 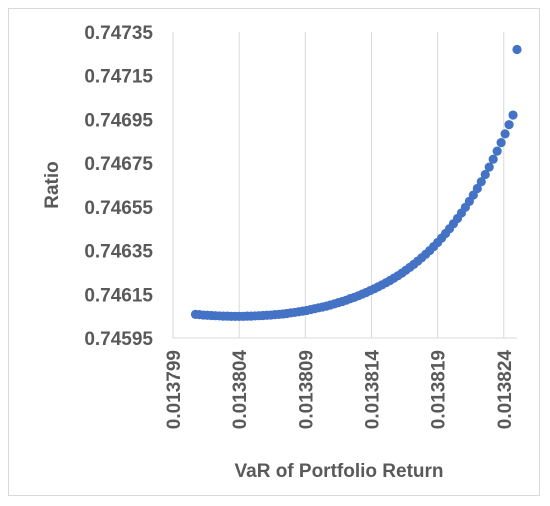 What do you see at coordinates (306, 389) in the screenshot?
I see `x-tick-label: 0.013809` at bounding box center [306, 389].